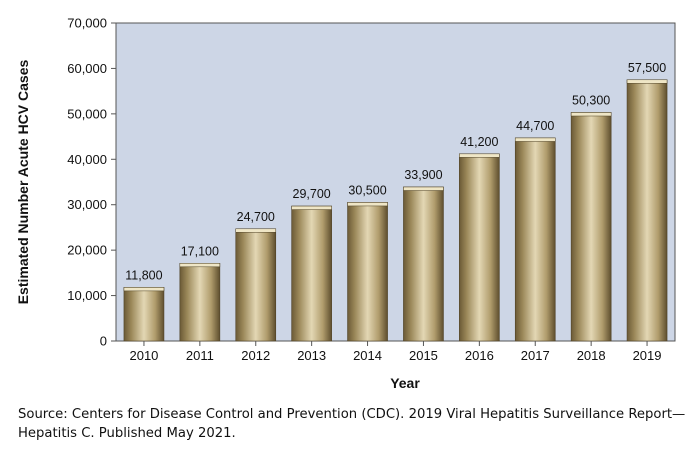 Image resolution: width=700 pixels, height=461 pixels. What do you see at coordinates (535, 355) in the screenshot?
I see `x-tick-label: 2017` at bounding box center [535, 355].